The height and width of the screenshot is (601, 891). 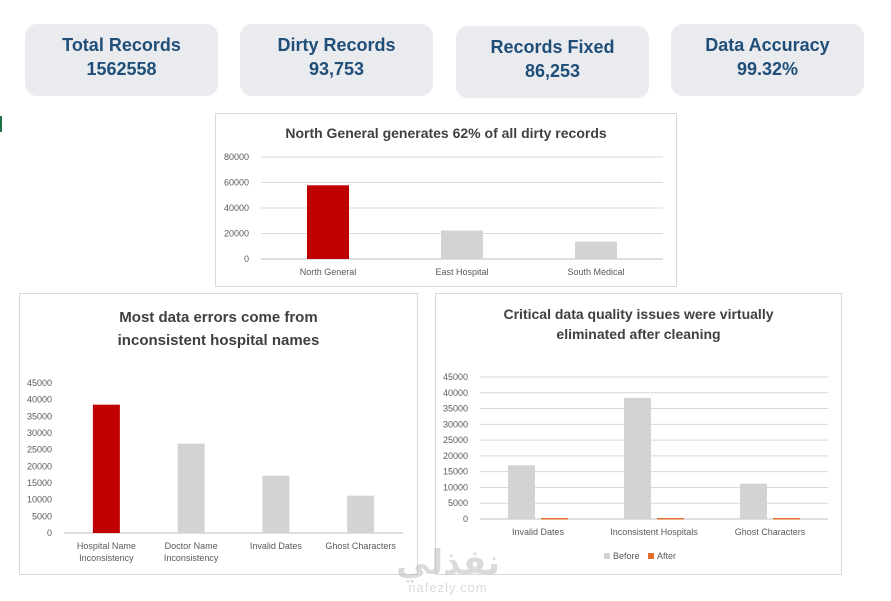 I want to click on kpi-card-data-accuracy: Data Accuracy 99.32%, so click(x=767, y=60).